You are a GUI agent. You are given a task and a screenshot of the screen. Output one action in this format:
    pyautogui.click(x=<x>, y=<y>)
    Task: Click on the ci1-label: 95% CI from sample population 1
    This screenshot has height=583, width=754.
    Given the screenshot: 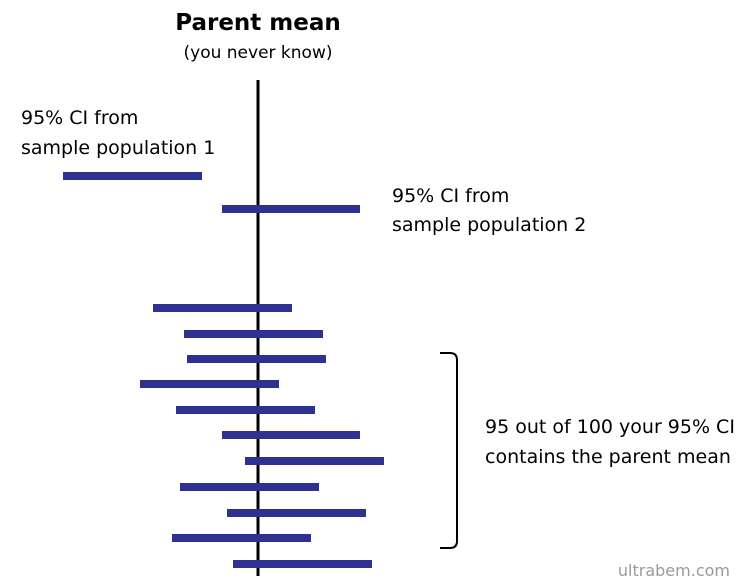 What is the action you would take?
    pyautogui.click(x=118, y=133)
    